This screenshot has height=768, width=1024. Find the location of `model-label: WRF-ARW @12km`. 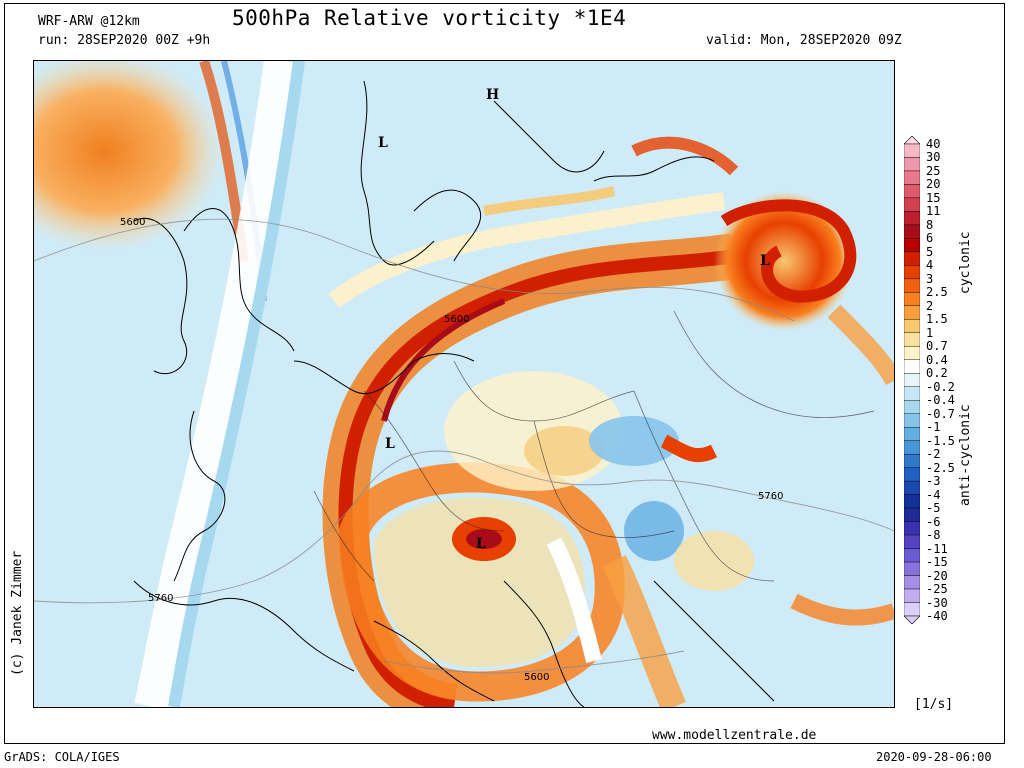

model-label: WRF-ARW @12km is located at coordinates (89, 21).